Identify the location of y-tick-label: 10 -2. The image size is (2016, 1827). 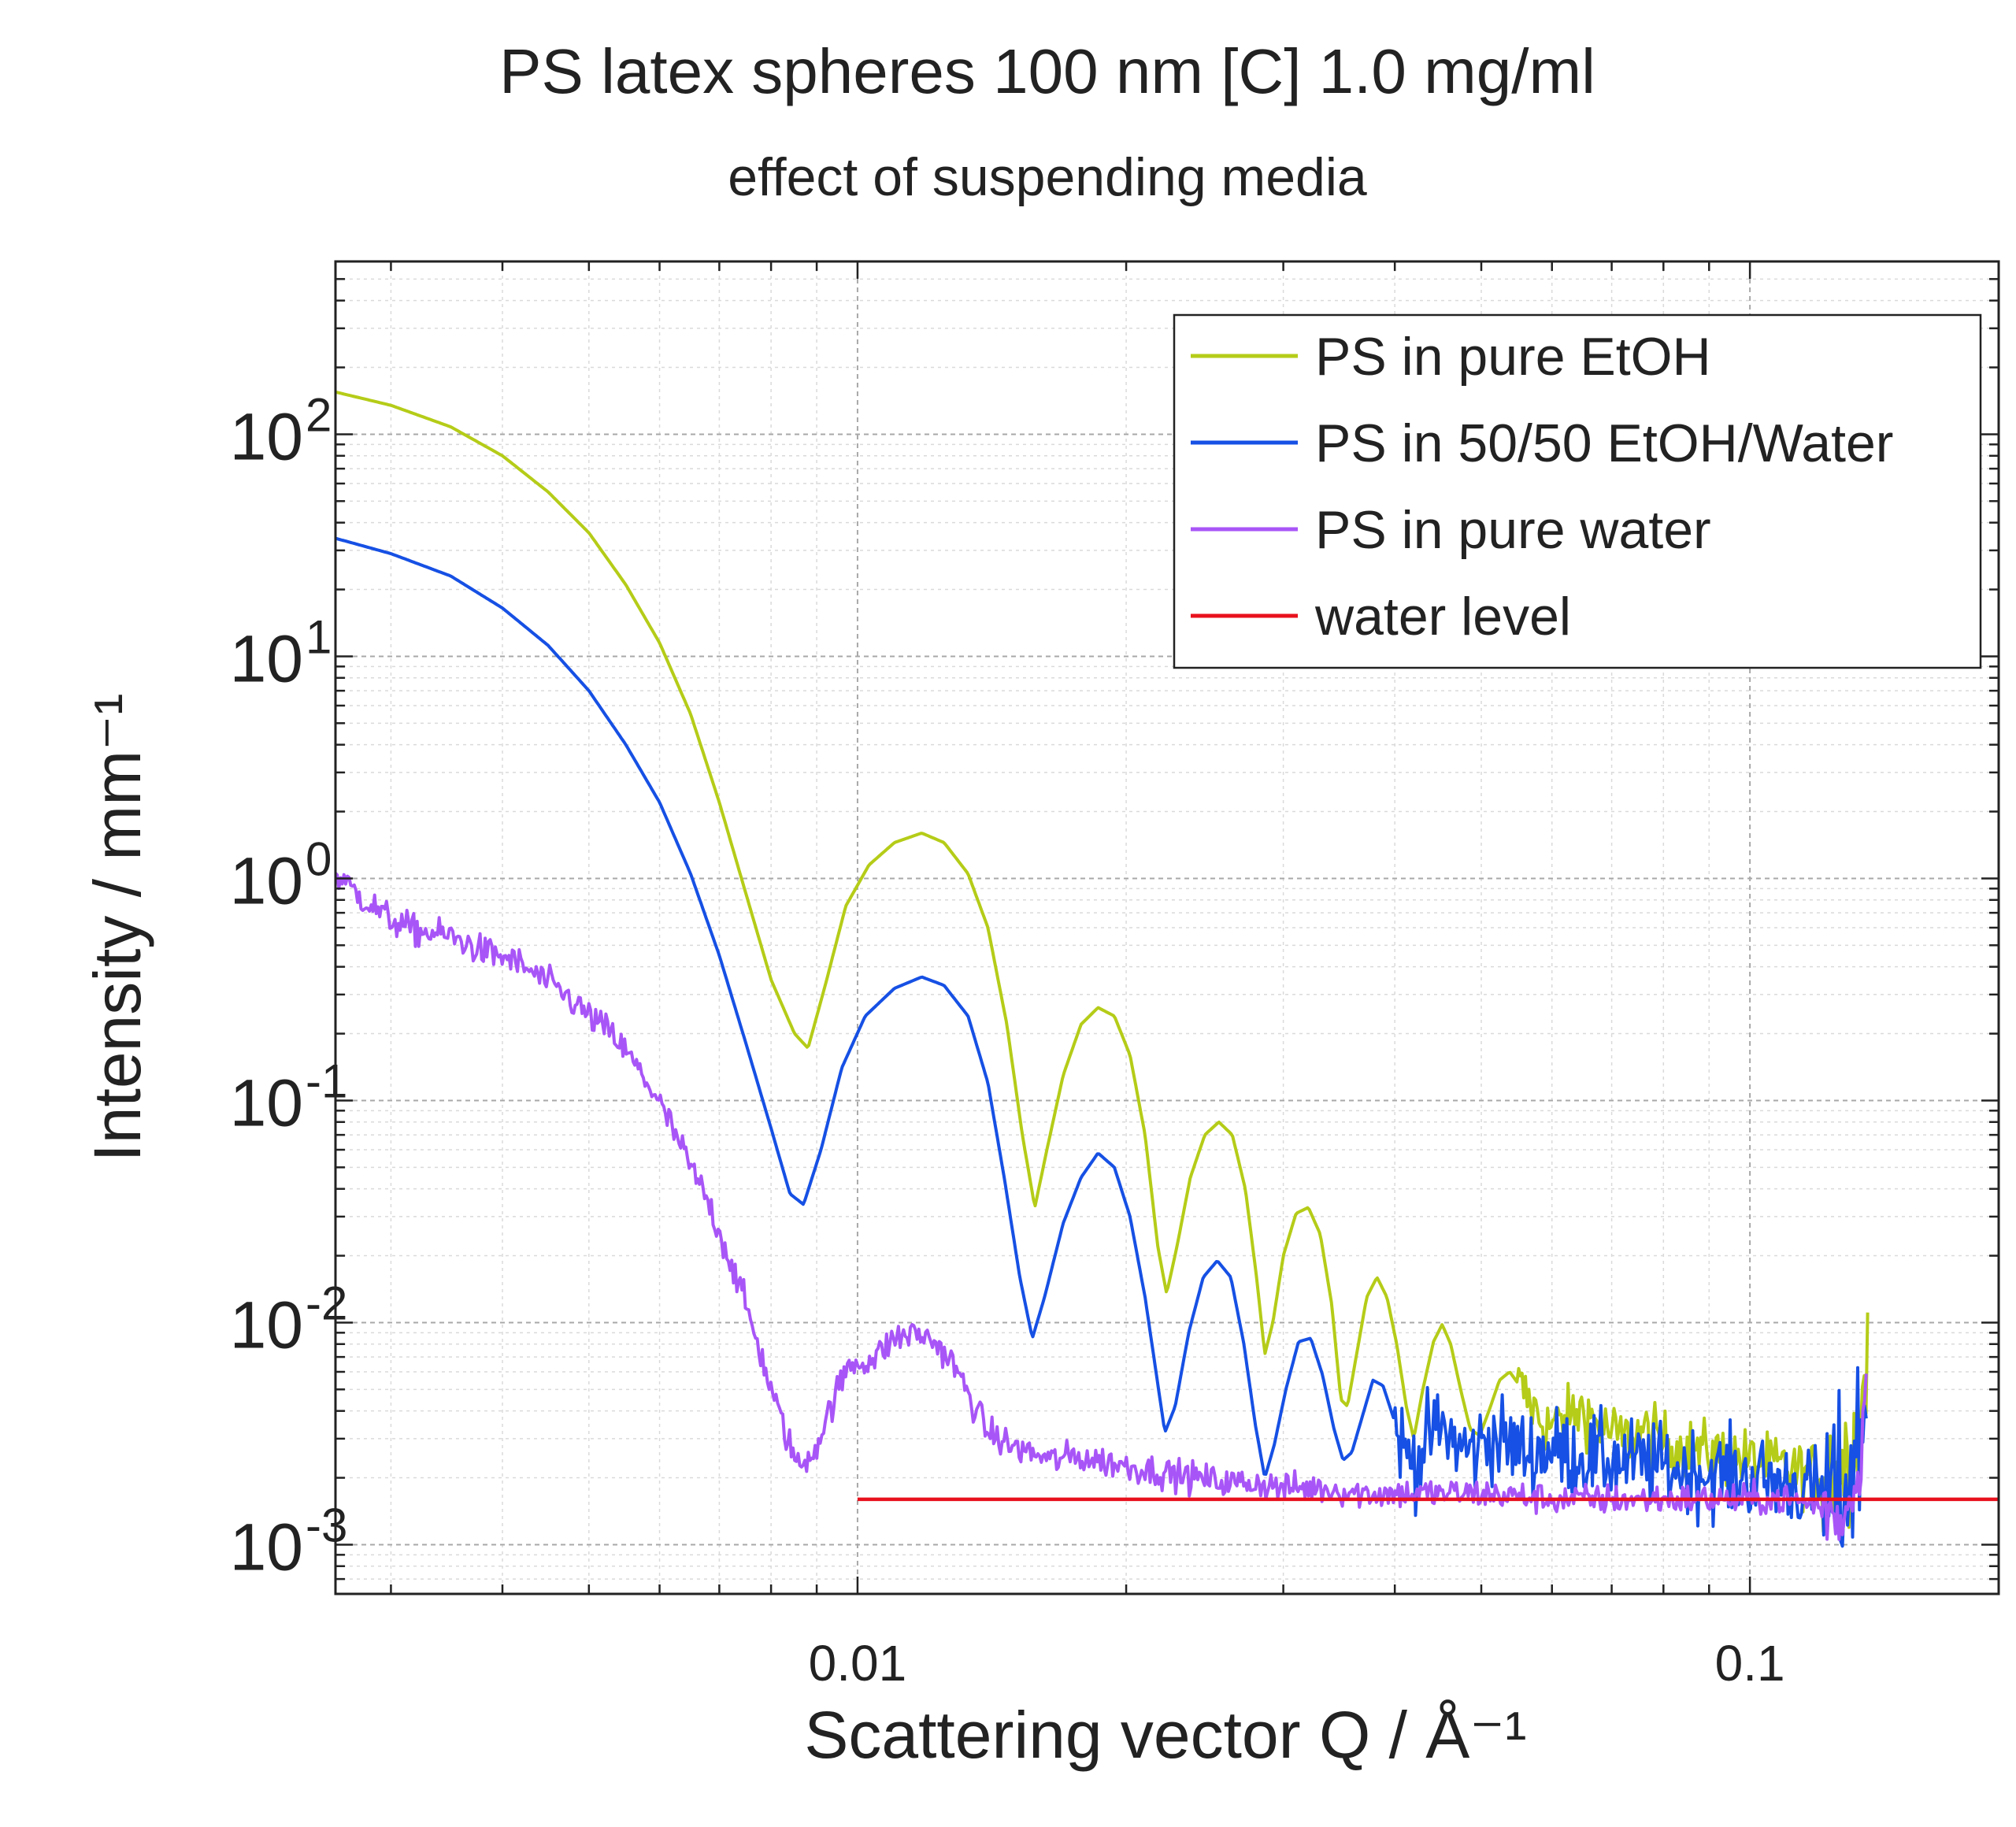
(289, 1319).